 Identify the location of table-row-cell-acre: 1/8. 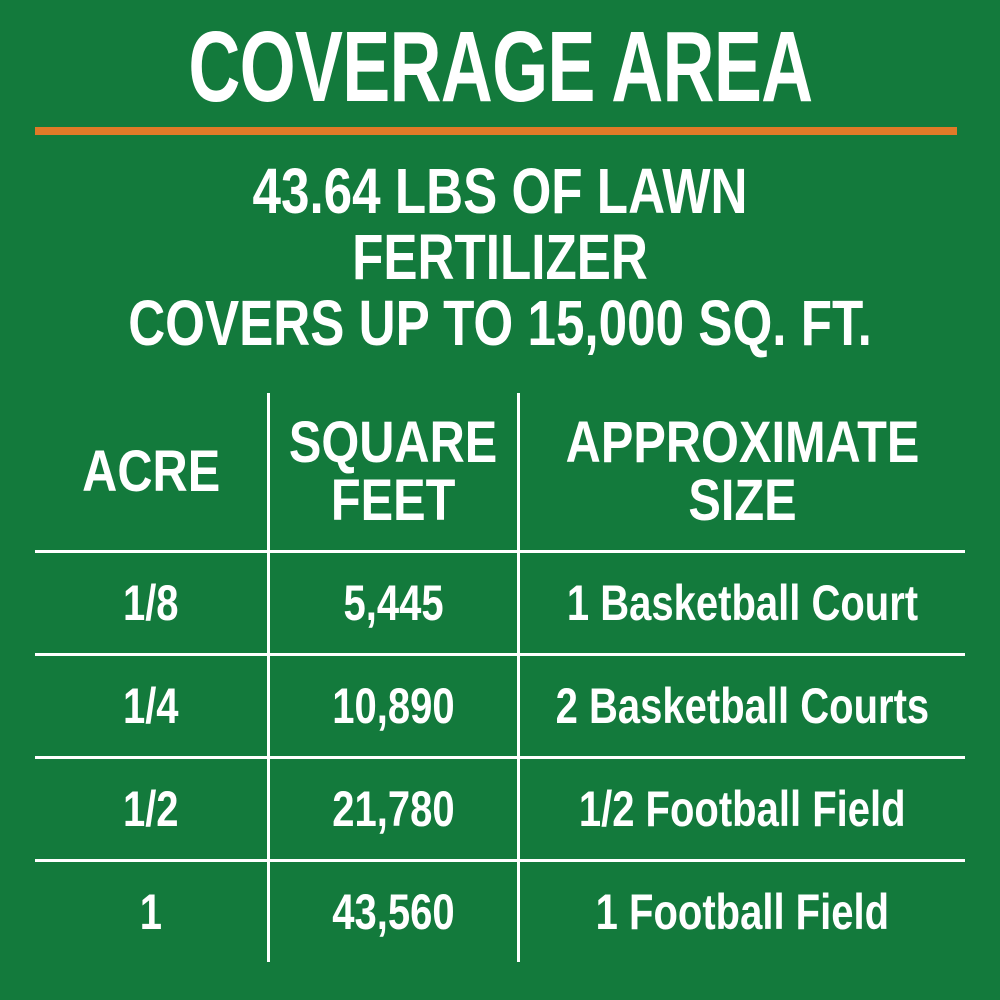
(151, 601).